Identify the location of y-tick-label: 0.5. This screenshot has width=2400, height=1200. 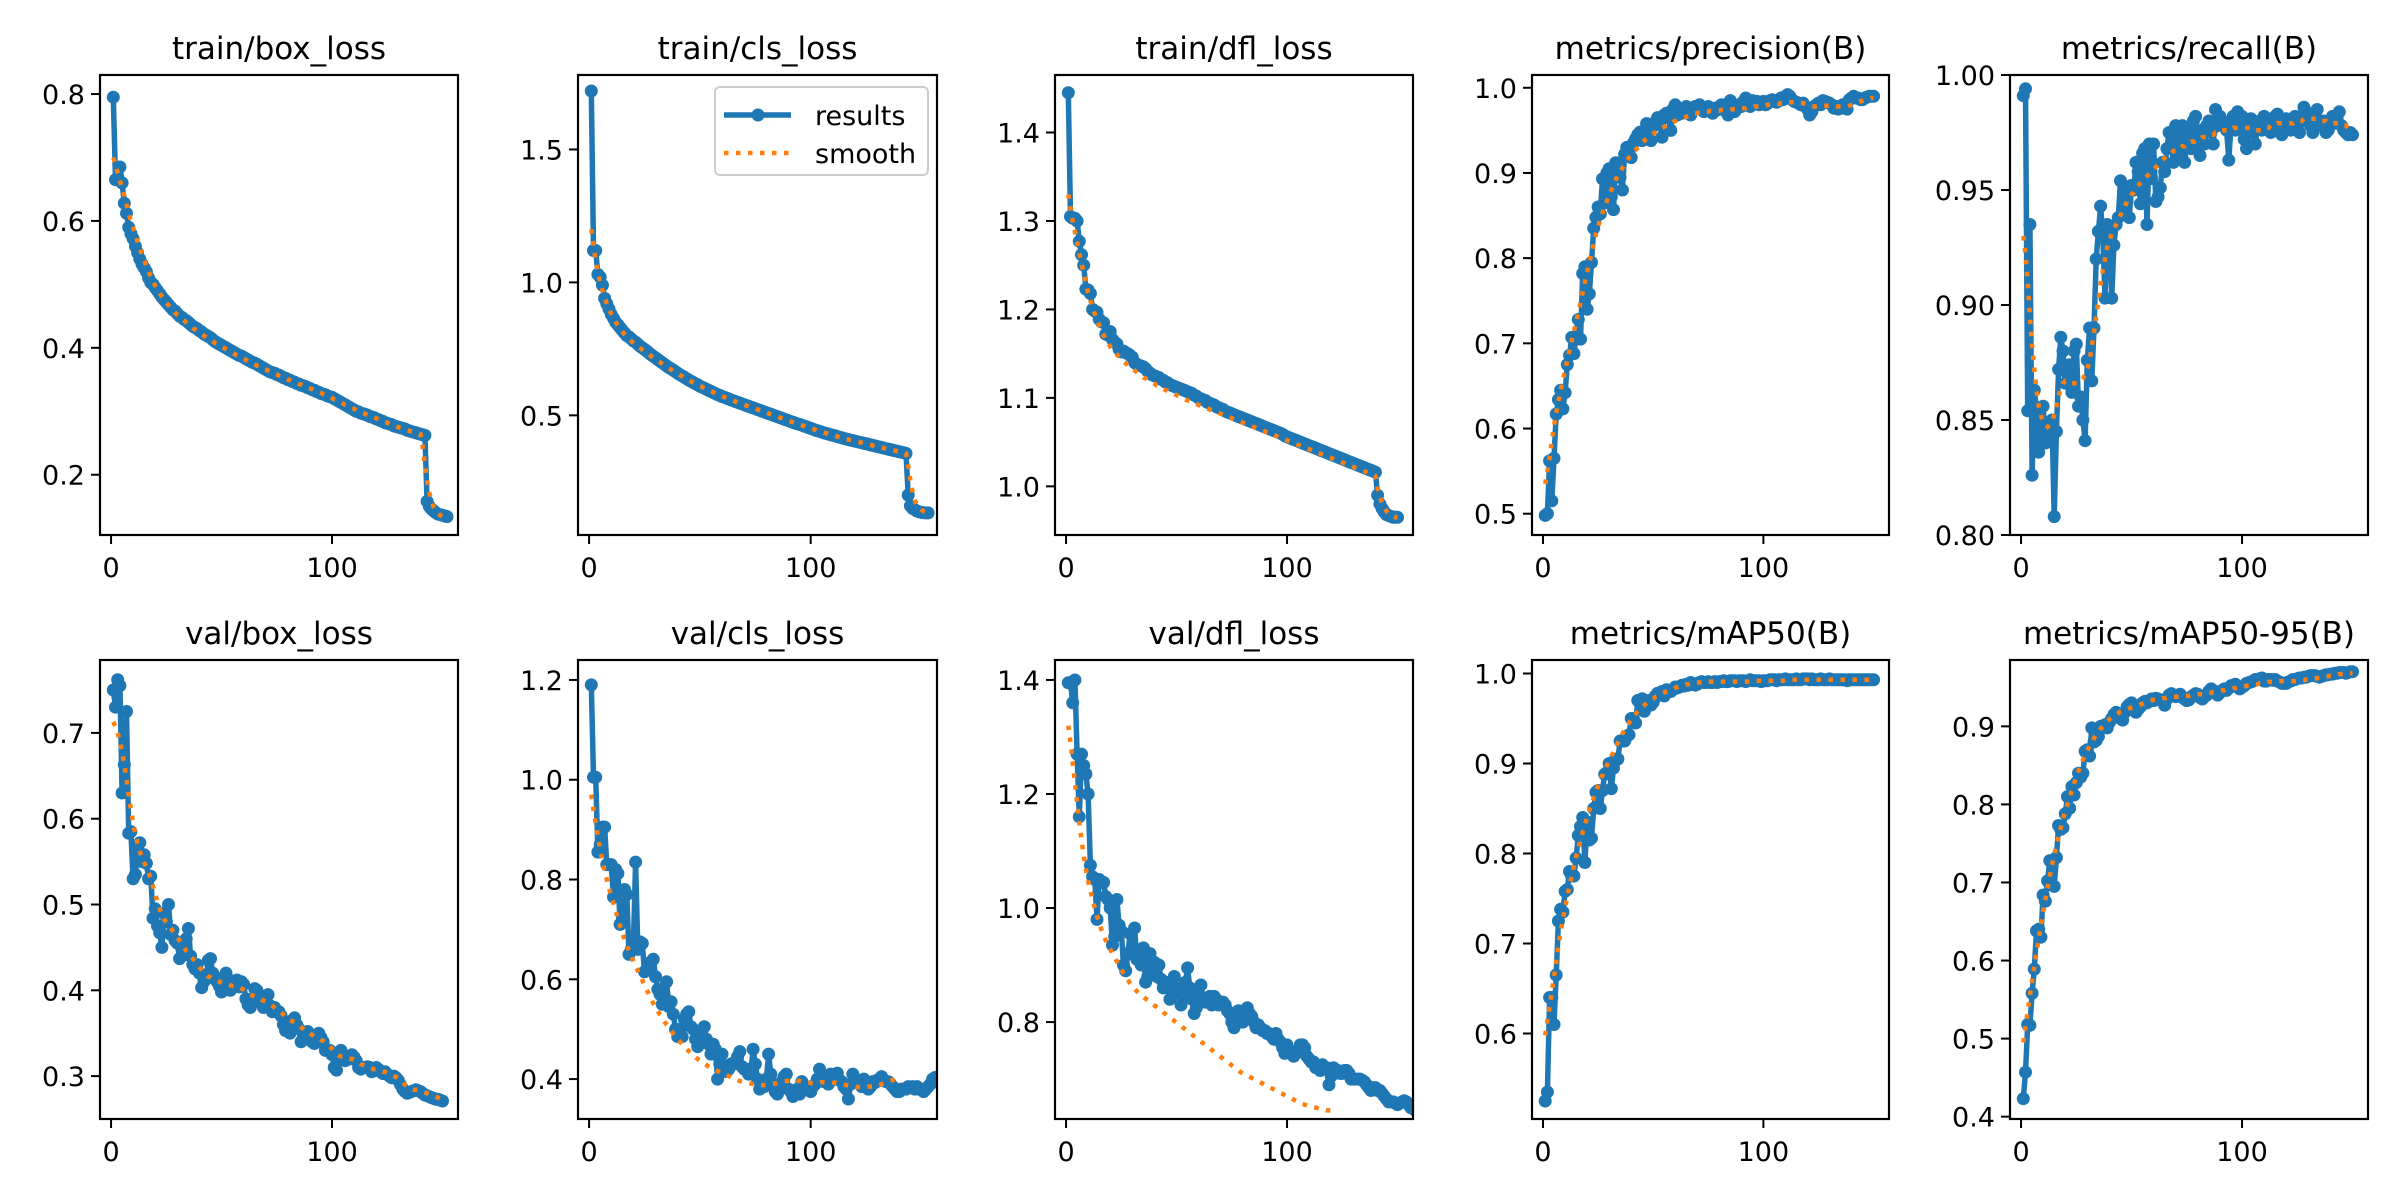
(1973, 1040).